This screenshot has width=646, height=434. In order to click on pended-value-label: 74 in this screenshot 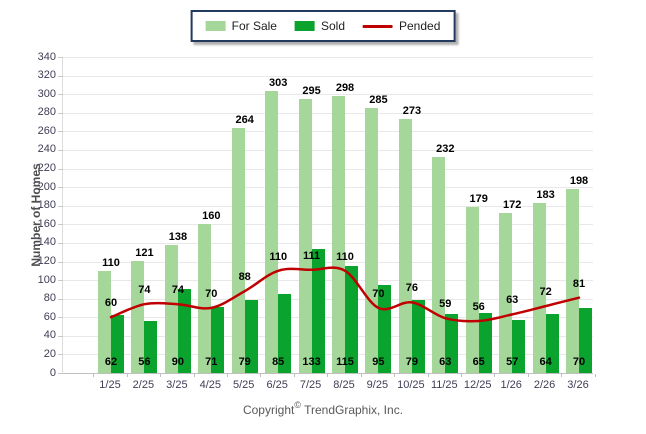, I will do `click(178, 290)`.